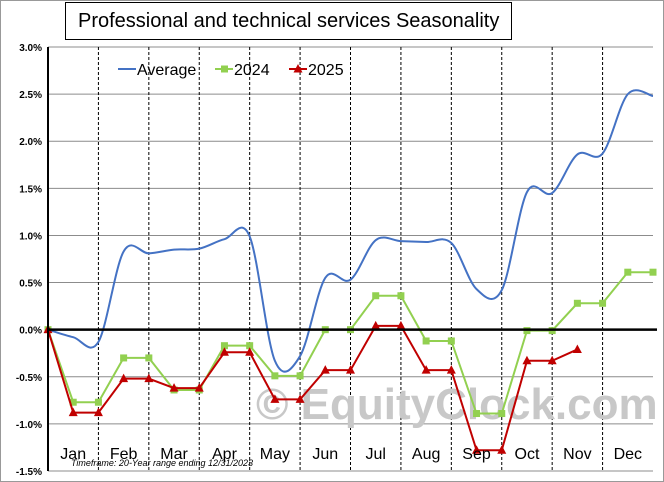 This screenshot has width=664, height=482. I want to click on x-tick-label: Apr, so click(225, 454).